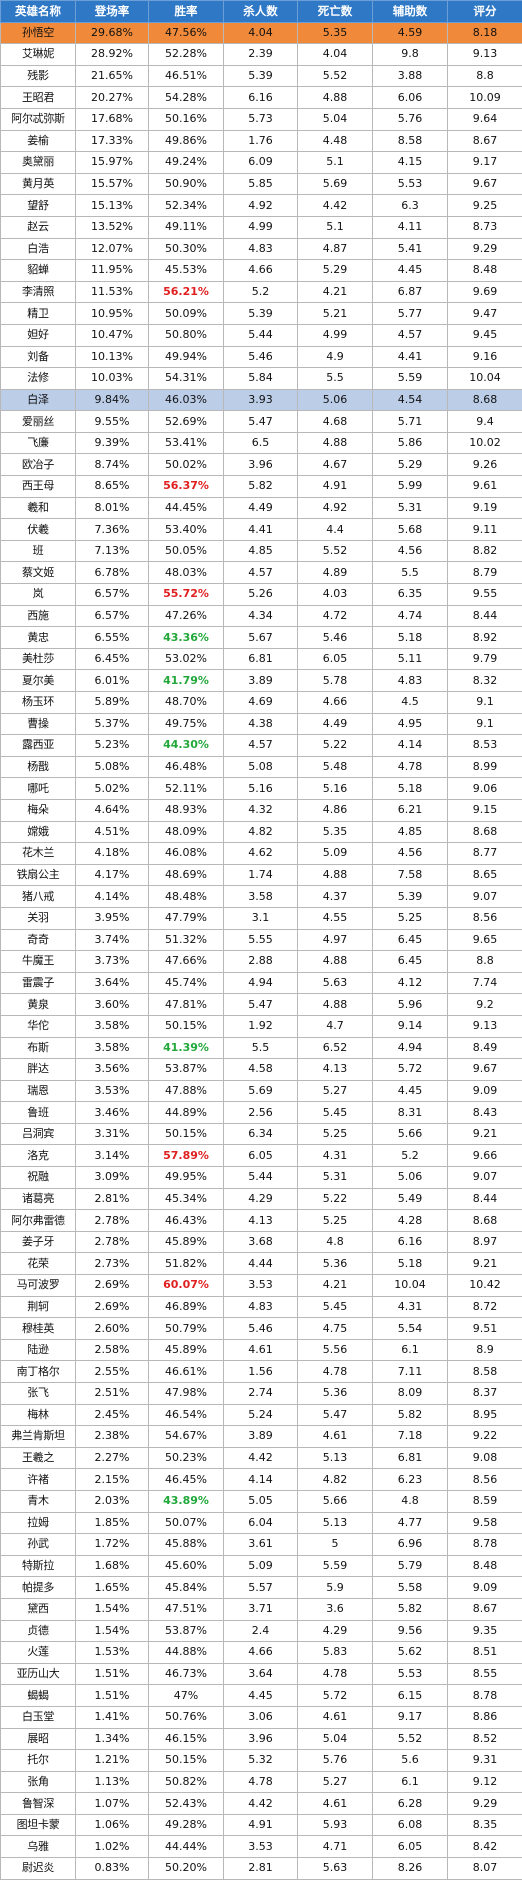  I want to click on pick-rate-cell: 1.85%, so click(112, 1523).